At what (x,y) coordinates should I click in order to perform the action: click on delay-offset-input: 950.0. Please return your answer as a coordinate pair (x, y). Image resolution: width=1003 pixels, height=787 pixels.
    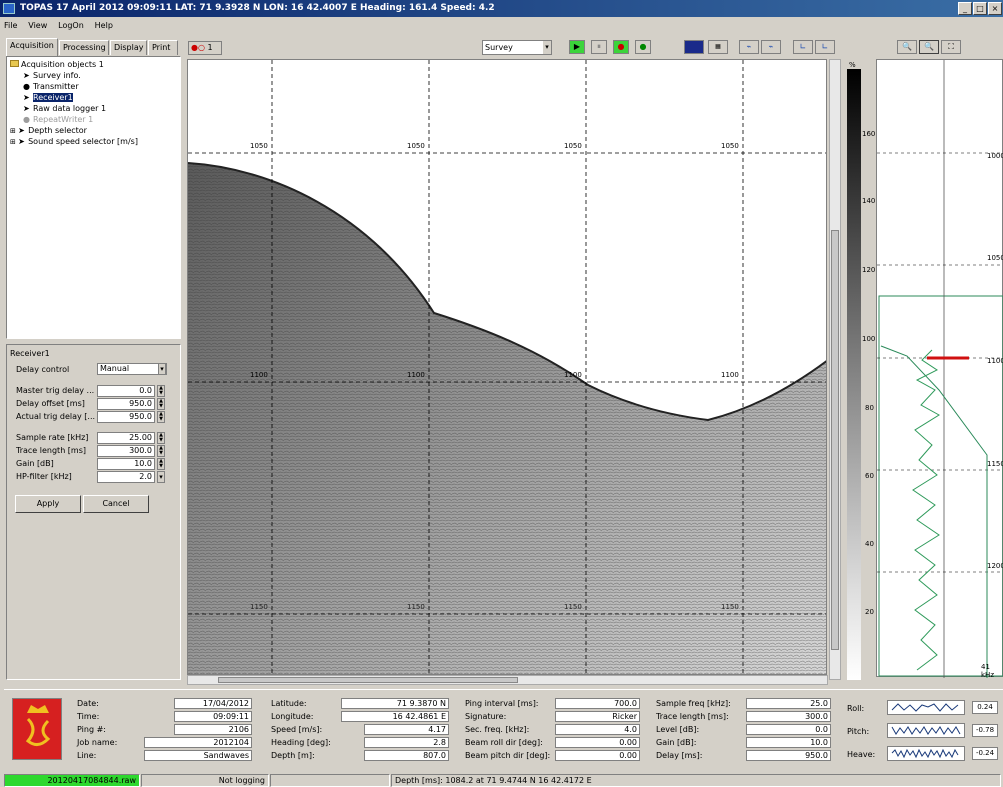
    Looking at the image, I should click on (126, 404).